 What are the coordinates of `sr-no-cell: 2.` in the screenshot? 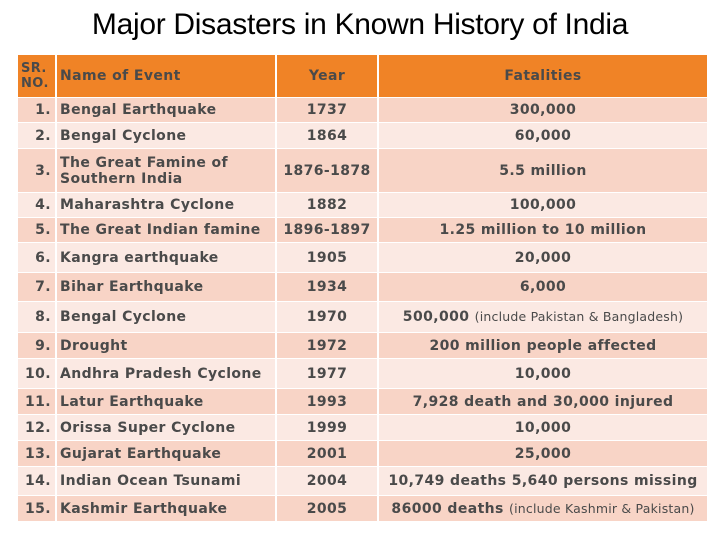 It's located at (37, 135).